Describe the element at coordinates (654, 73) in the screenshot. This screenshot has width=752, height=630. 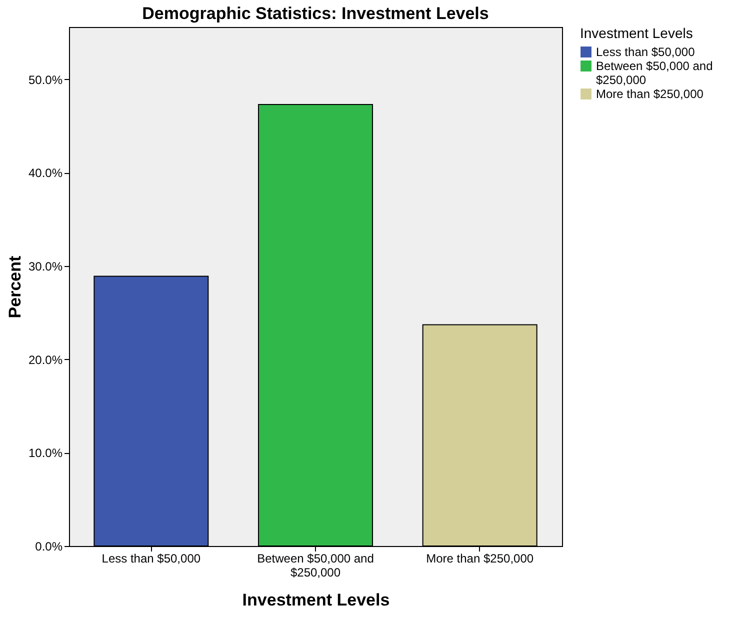
I see `legend-label: Between $50,000 and $250,000` at that location.